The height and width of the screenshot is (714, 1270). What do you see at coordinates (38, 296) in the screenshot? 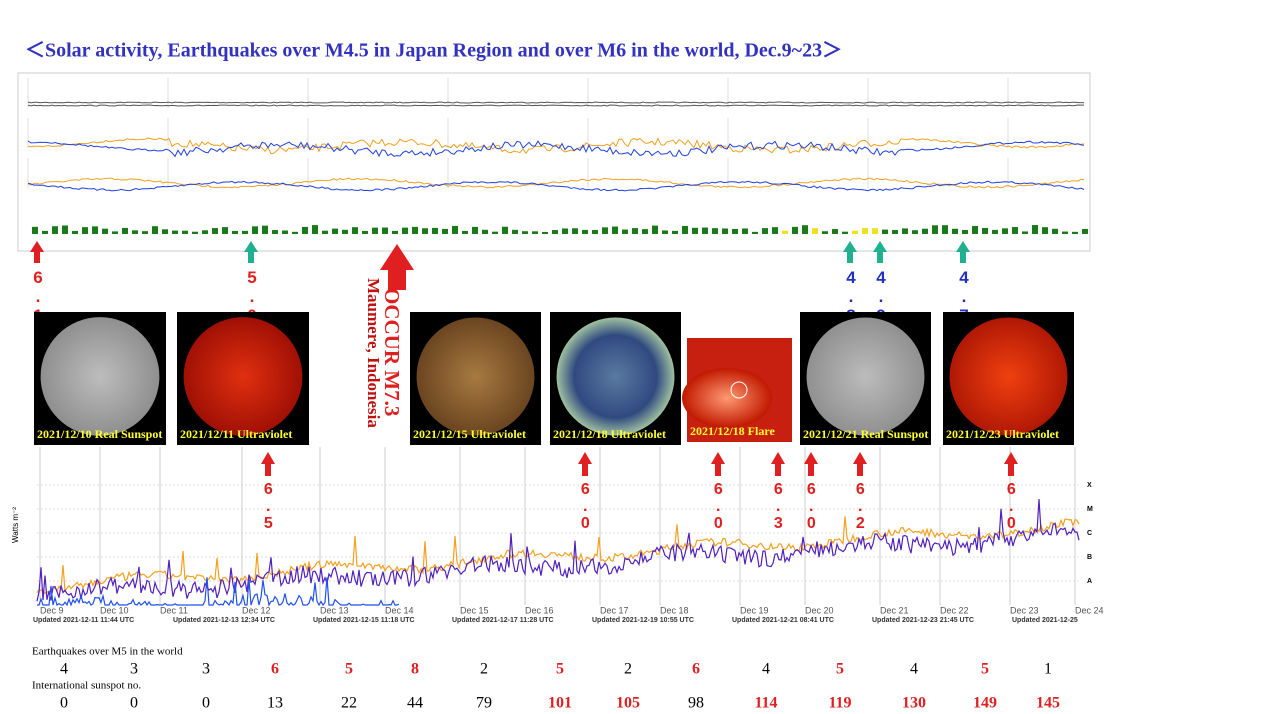
I see `marker-label: 6.1` at bounding box center [38, 296].